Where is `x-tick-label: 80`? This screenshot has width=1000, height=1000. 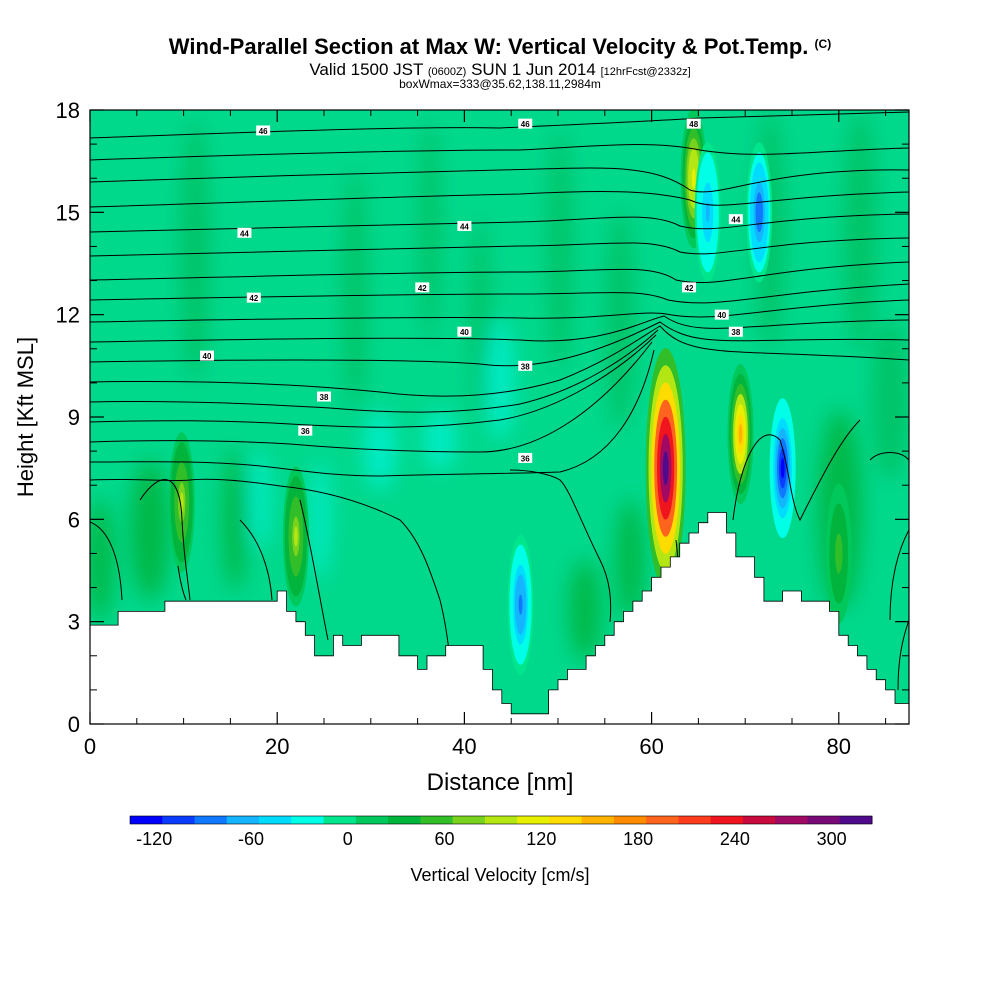 x-tick-label: 80 is located at coordinates (839, 746).